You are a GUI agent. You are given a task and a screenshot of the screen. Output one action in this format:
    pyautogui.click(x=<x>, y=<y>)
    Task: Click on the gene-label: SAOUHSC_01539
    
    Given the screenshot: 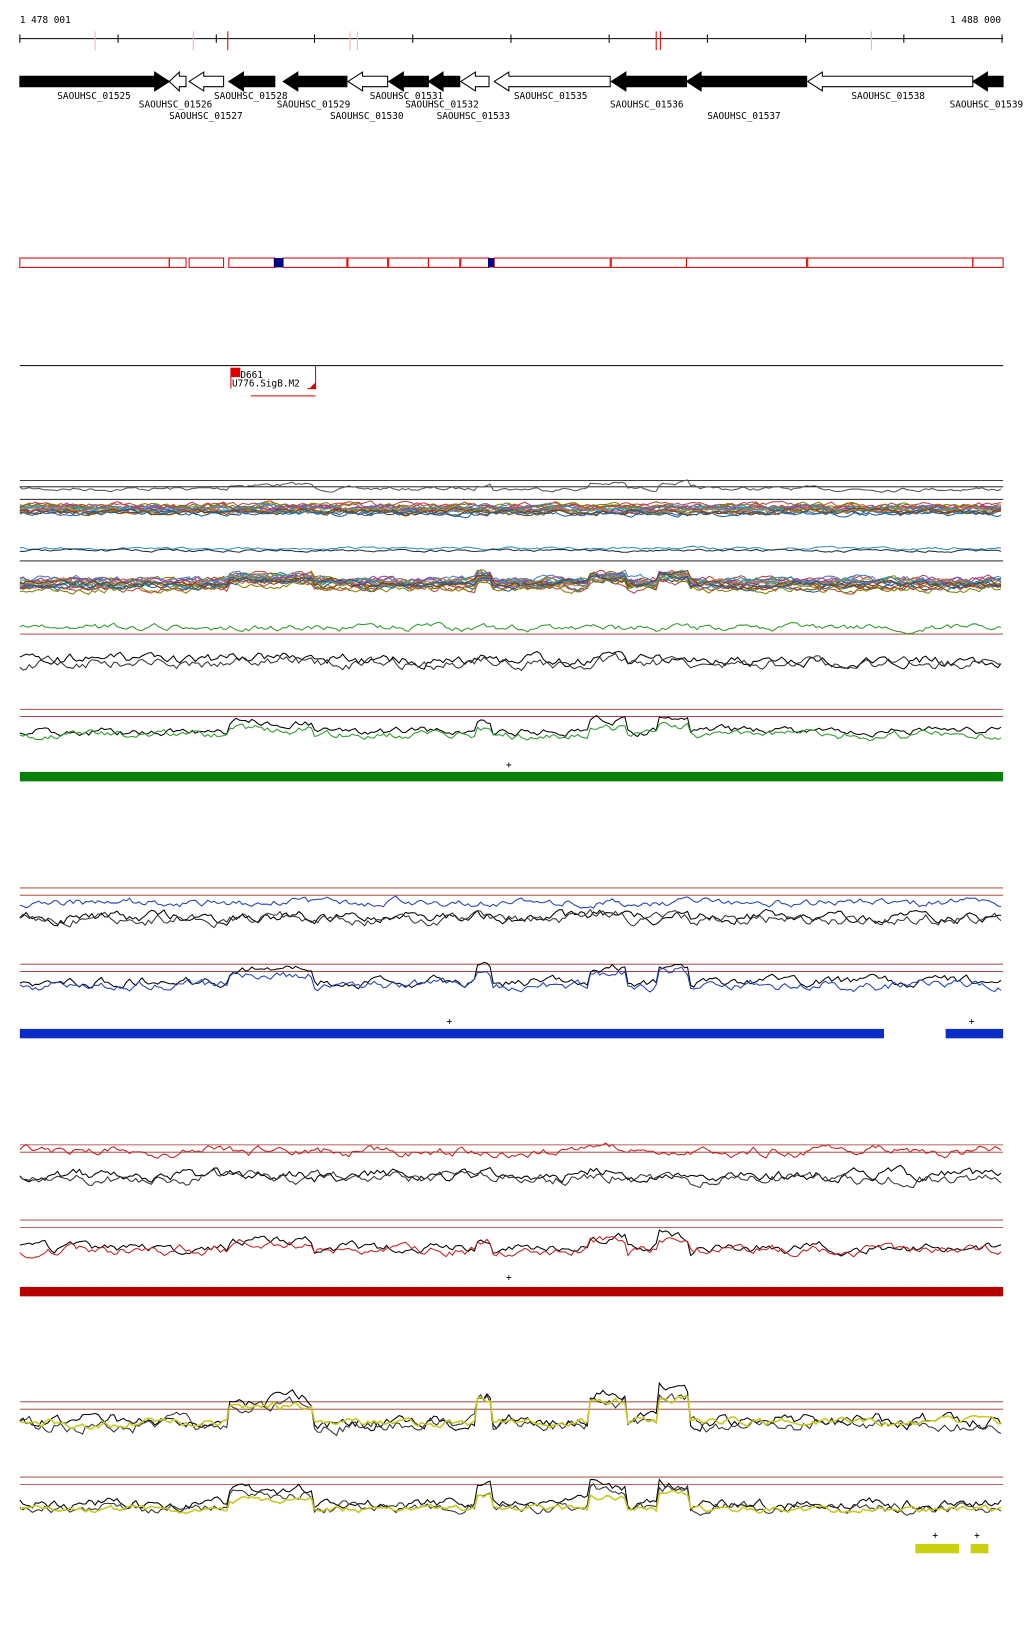 What is the action you would take?
    pyautogui.click(x=987, y=105)
    